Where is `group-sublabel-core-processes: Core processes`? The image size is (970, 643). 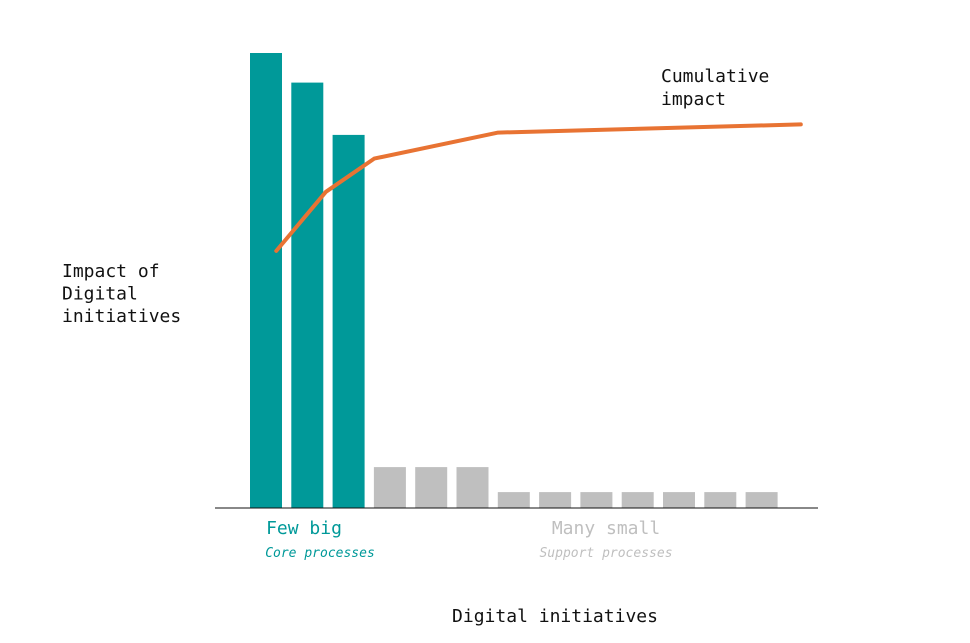 group-sublabel-core-processes: Core processes is located at coordinates (320, 553).